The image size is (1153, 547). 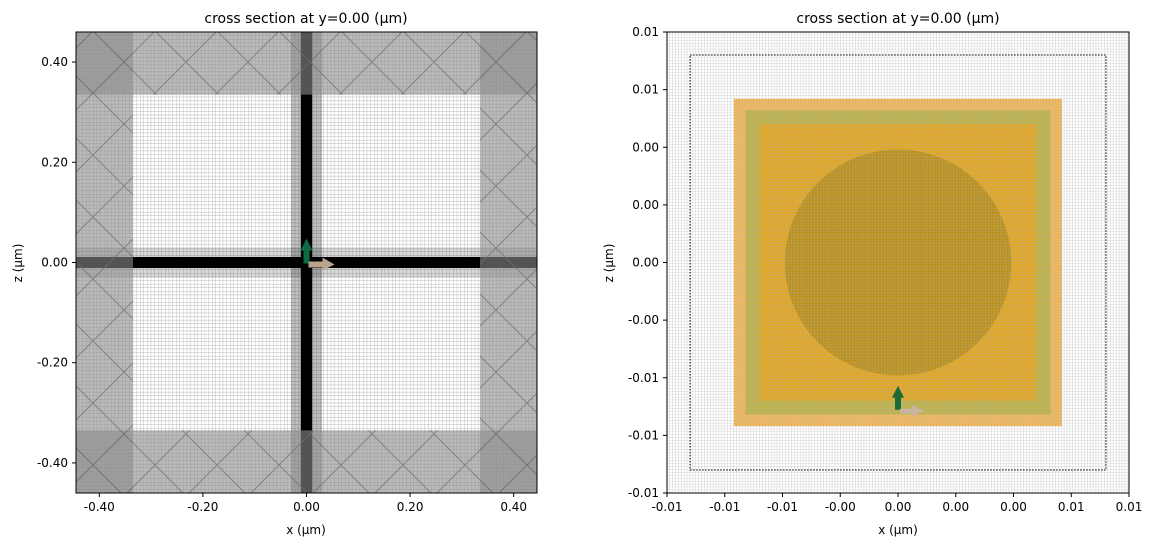 I want to click on right-plot-ylabel: z (μm), so click(x=609, y=263).